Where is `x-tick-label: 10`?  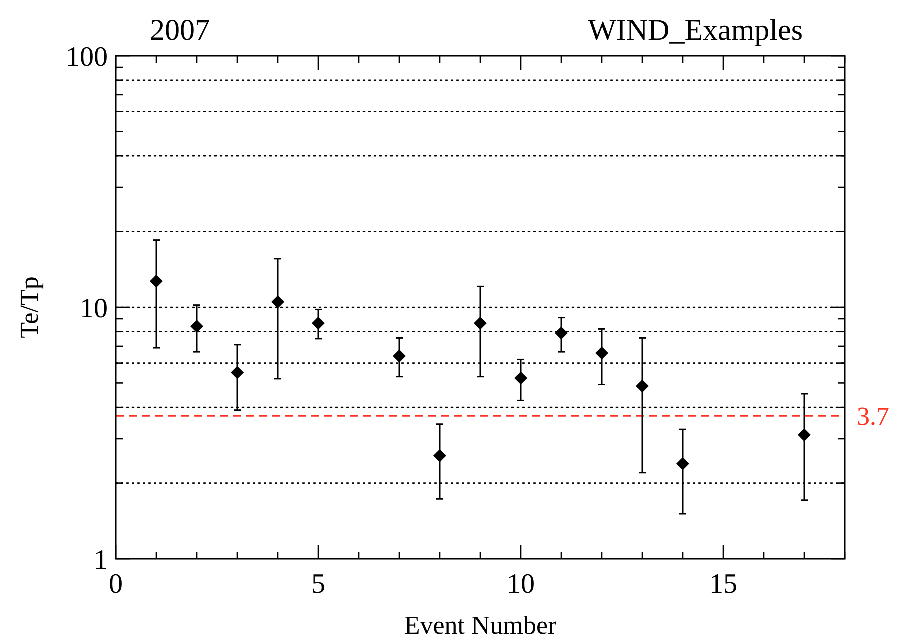 x-tick-label: 10 is located at coordinates (521, 584).